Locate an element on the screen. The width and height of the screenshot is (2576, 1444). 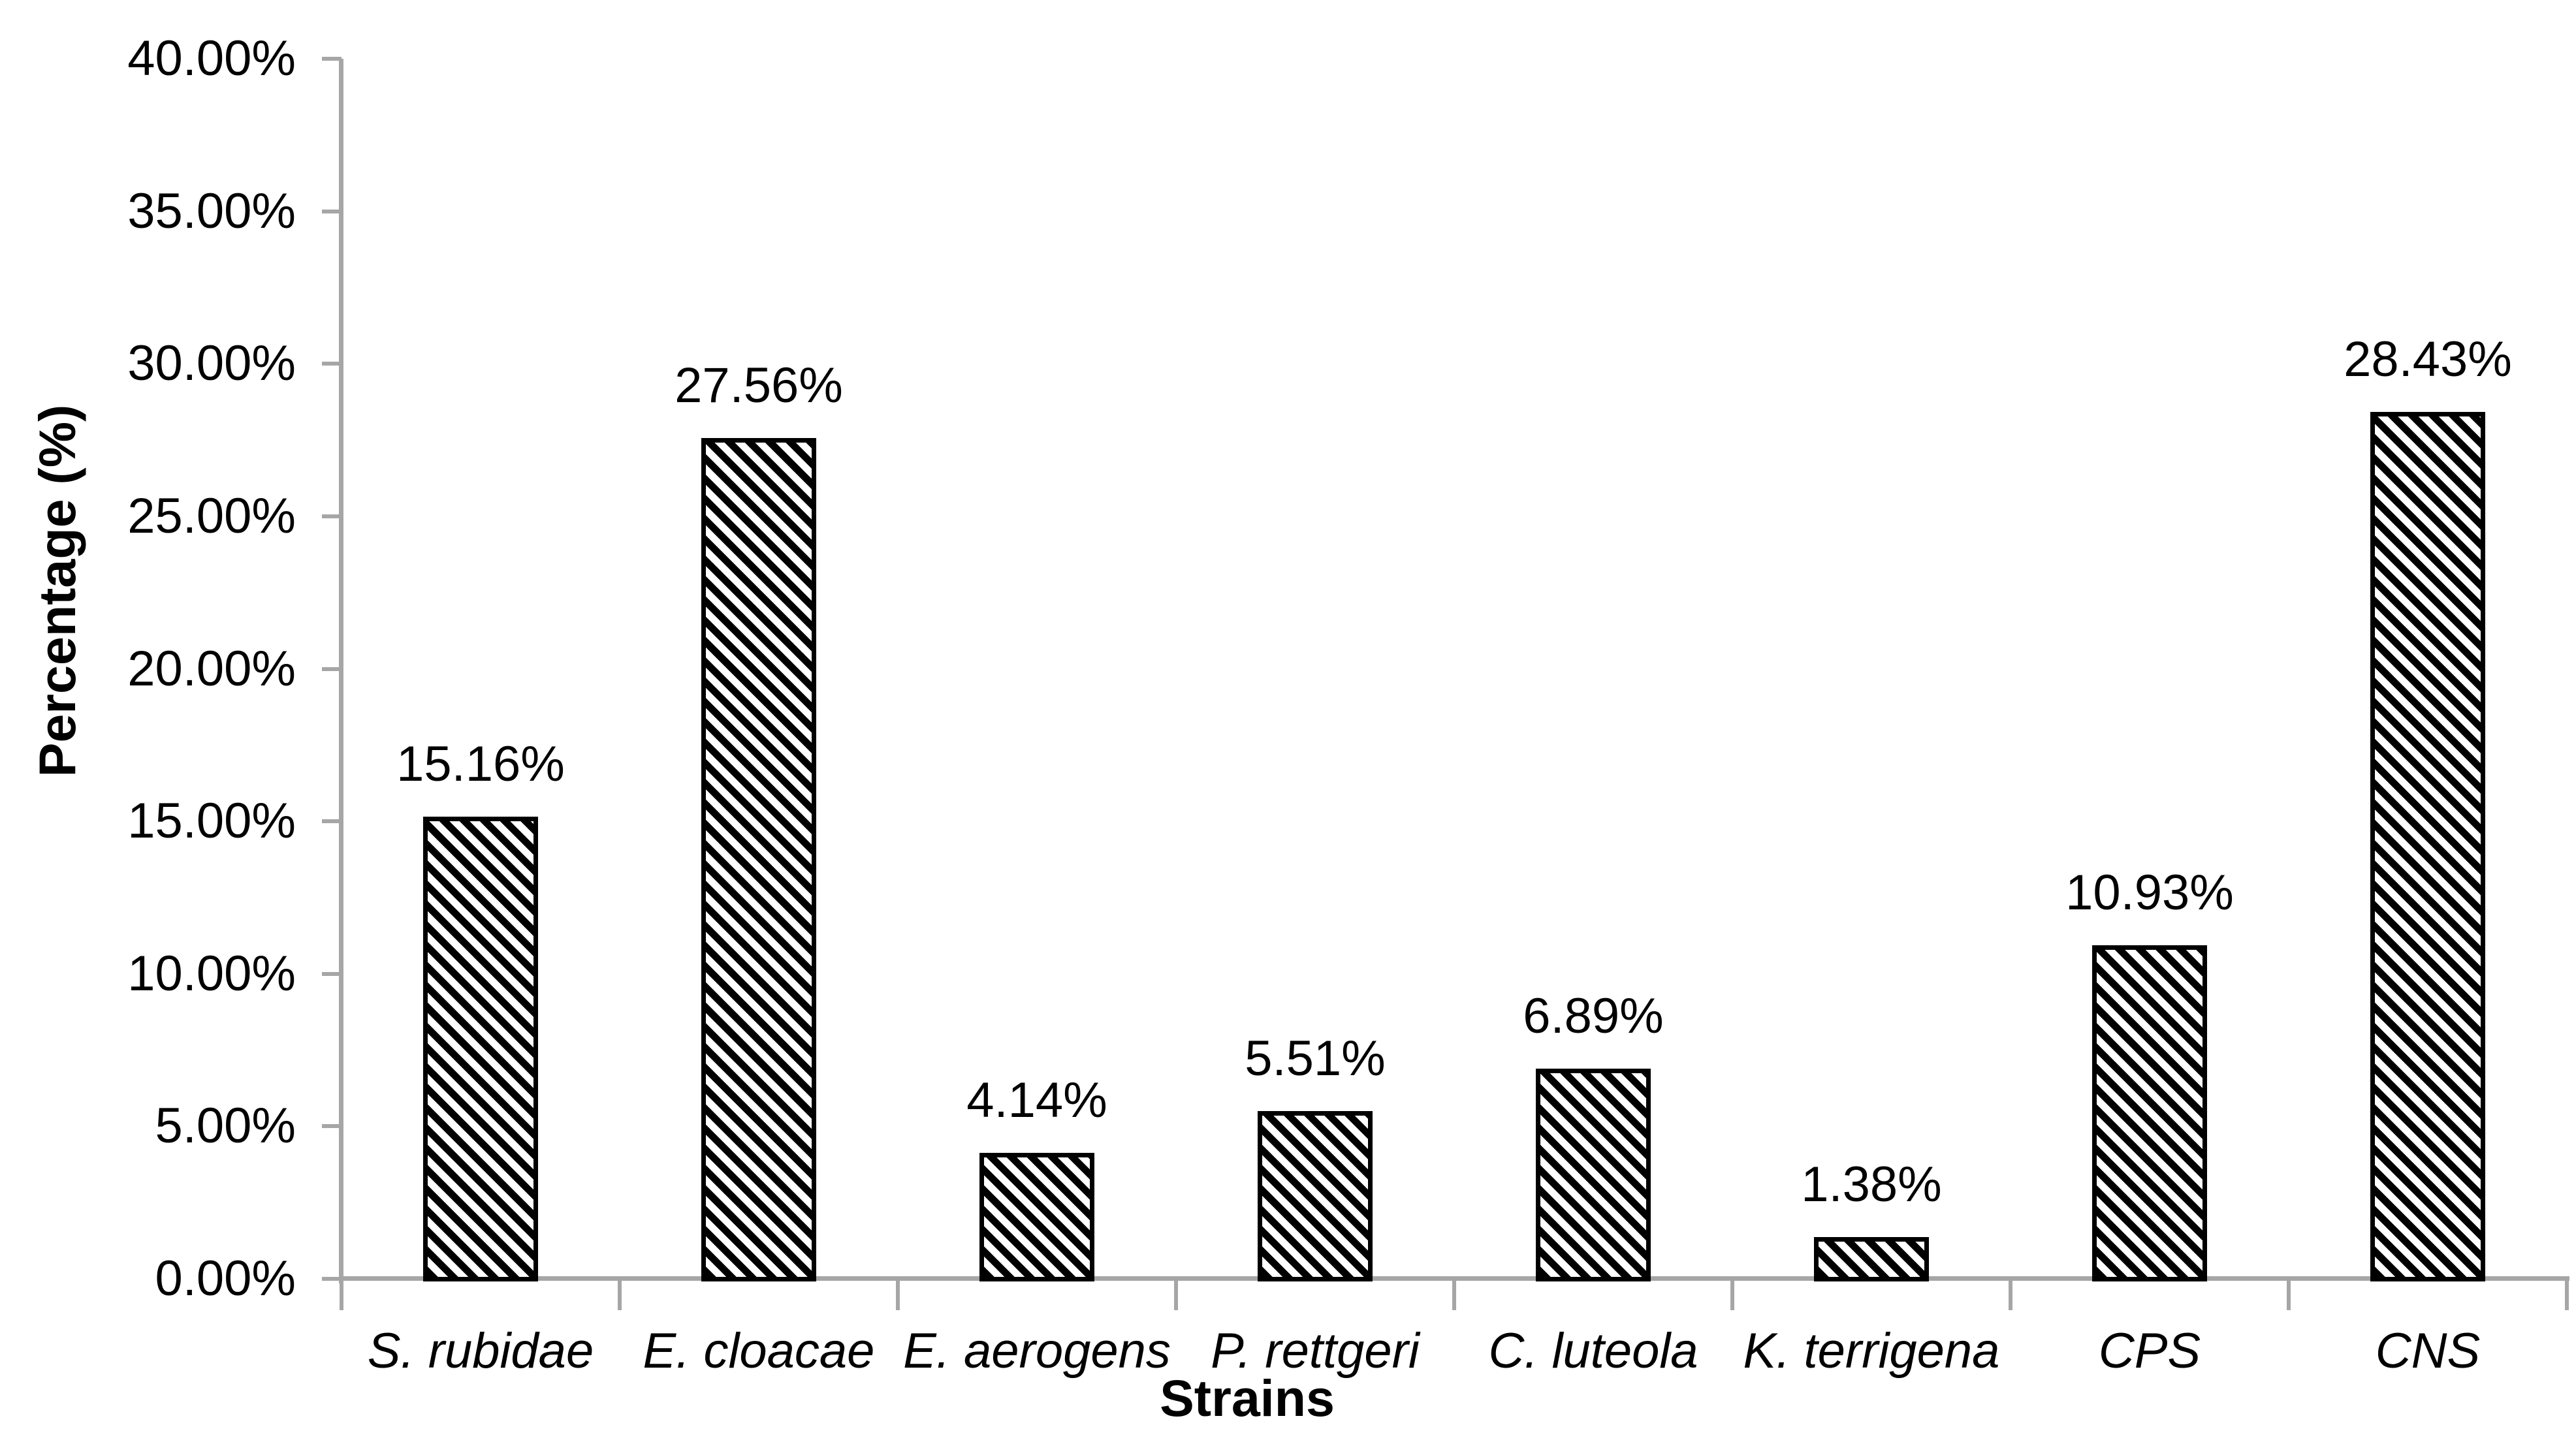
category-label: E. cloacae is located at coordinates (759, 1351).